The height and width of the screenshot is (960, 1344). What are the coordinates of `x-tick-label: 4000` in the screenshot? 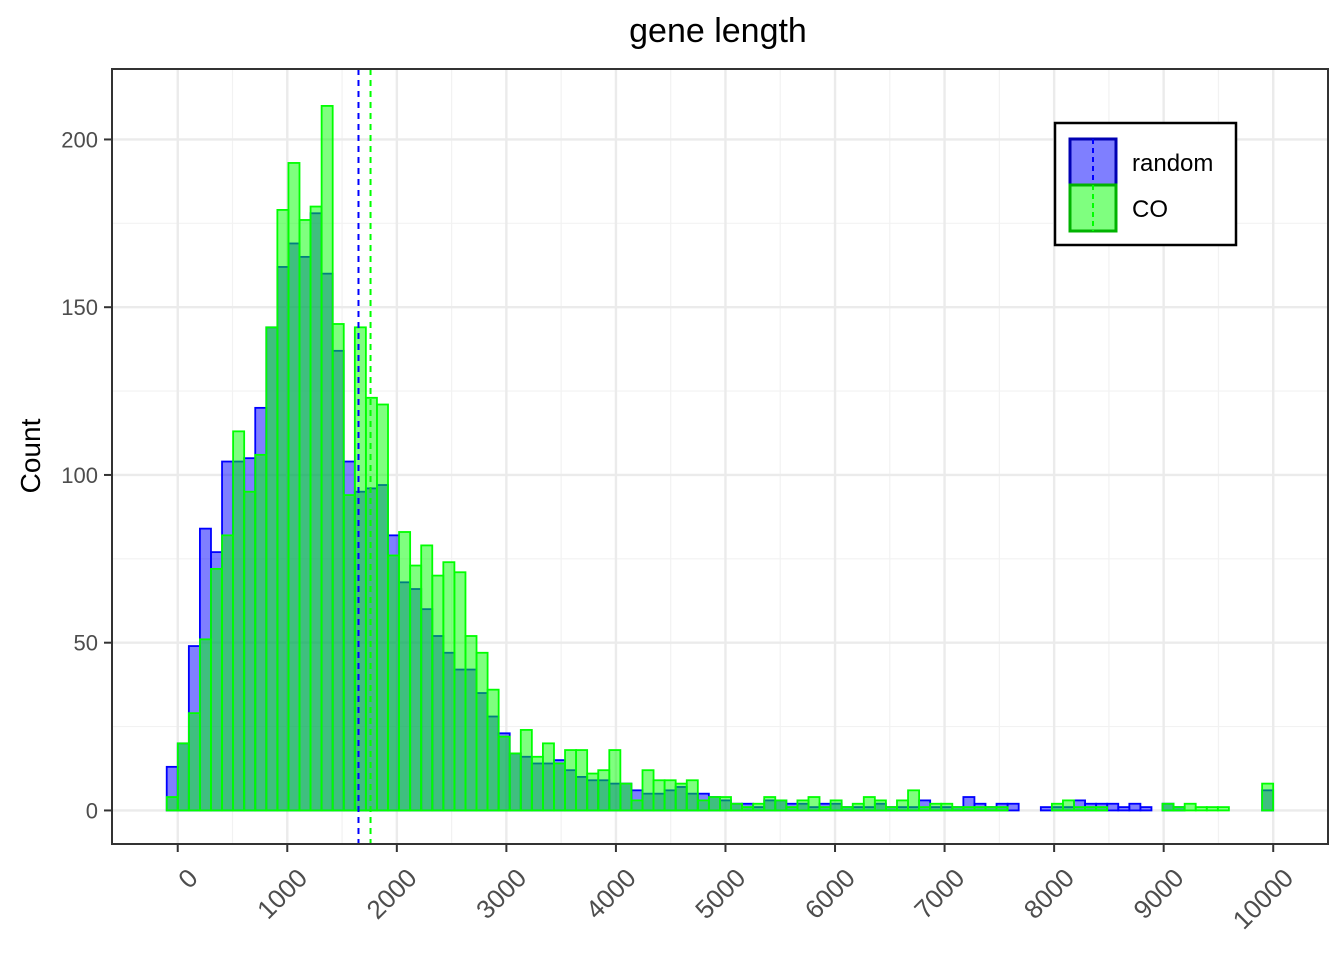 It's located at (611, 894).